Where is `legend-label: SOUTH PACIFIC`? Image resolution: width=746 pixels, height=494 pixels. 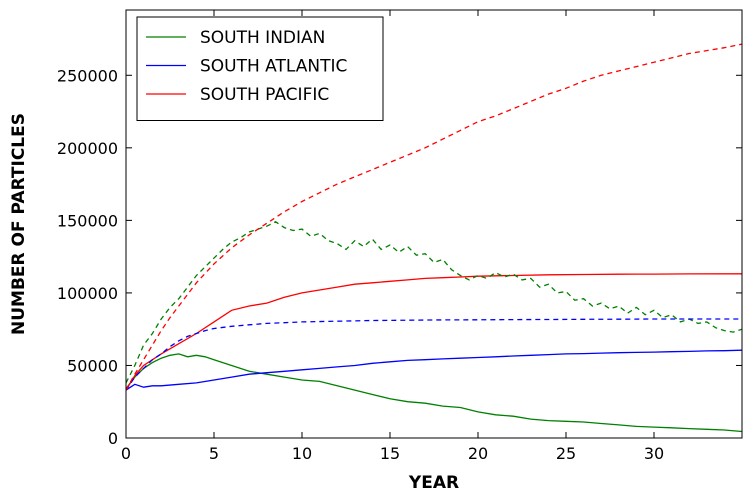 legend-label: SOUTH PACIFIC is located at coordinates (264, 95).